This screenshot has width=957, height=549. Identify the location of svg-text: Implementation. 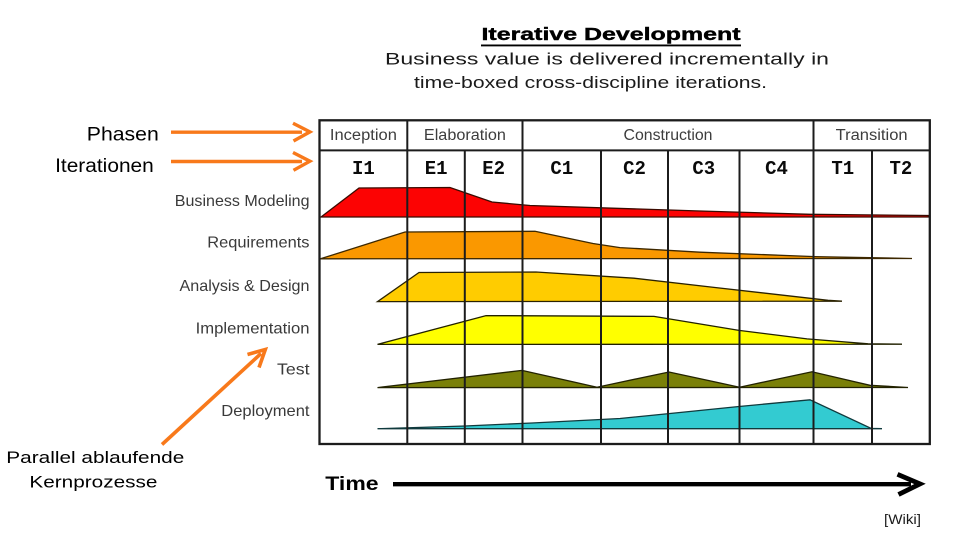
(253, 329).